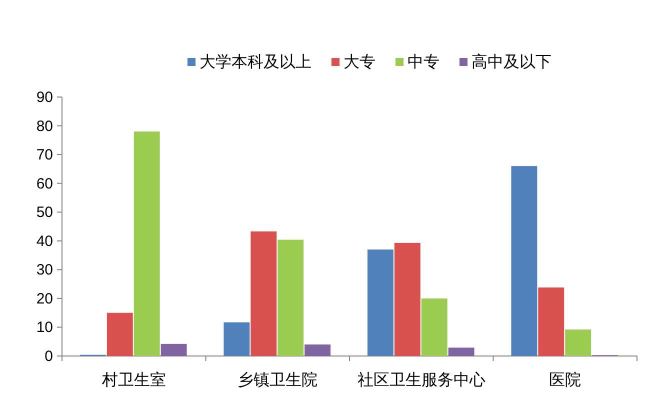 This screenshot has height=398, width=650. Describe the element at coordinates (44, 183) in the screenshot. I see `y-tick-label: 60` at that location.